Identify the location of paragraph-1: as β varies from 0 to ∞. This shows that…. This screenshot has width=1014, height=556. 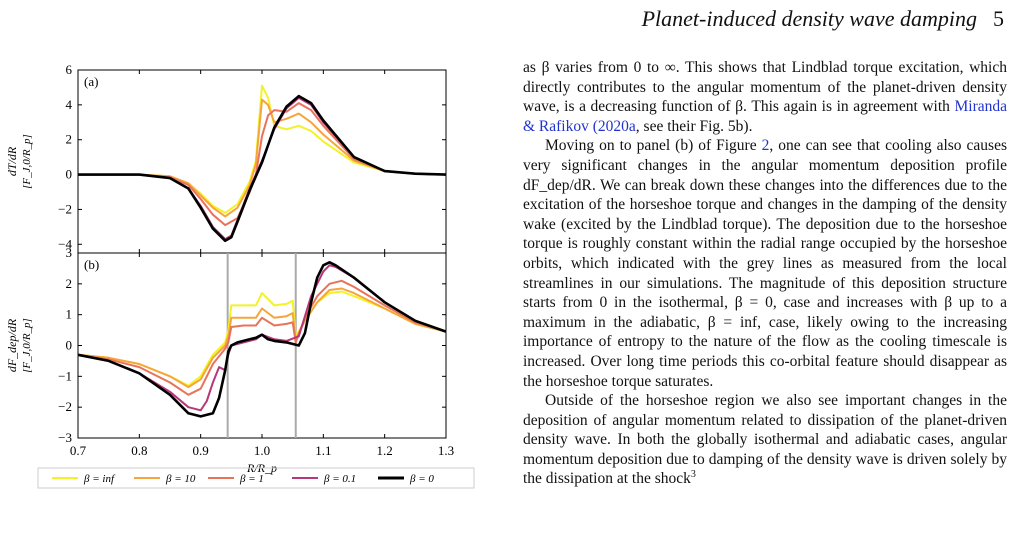
(765, 97).